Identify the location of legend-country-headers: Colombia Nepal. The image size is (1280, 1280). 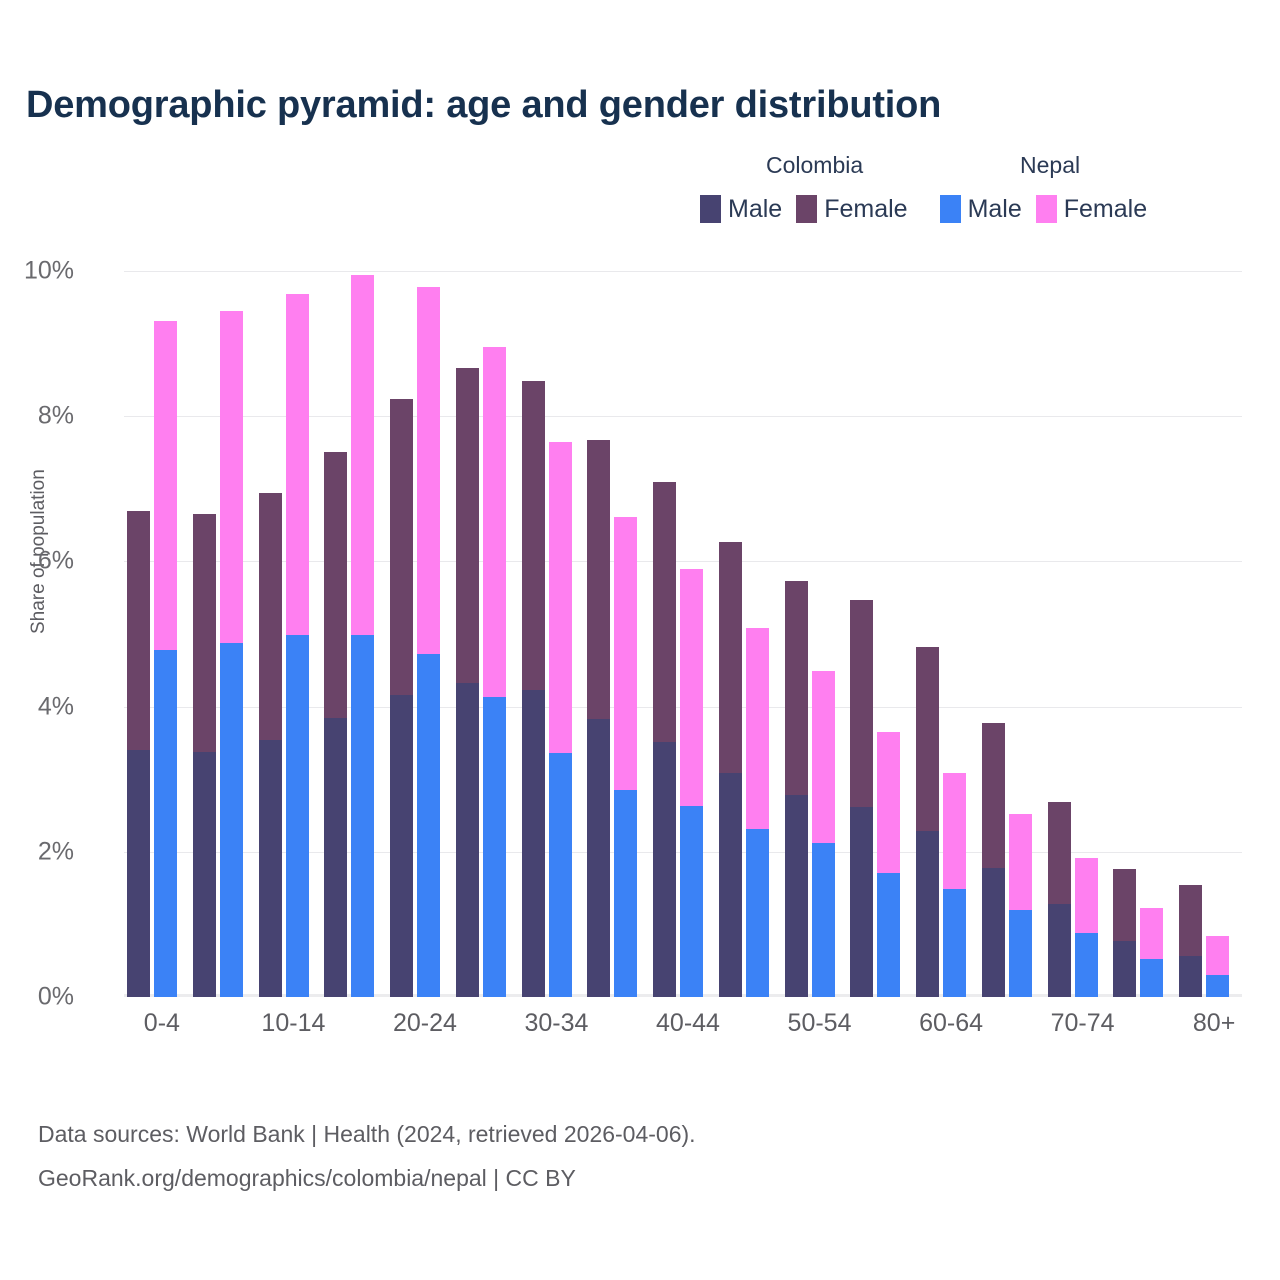
(980, 167).